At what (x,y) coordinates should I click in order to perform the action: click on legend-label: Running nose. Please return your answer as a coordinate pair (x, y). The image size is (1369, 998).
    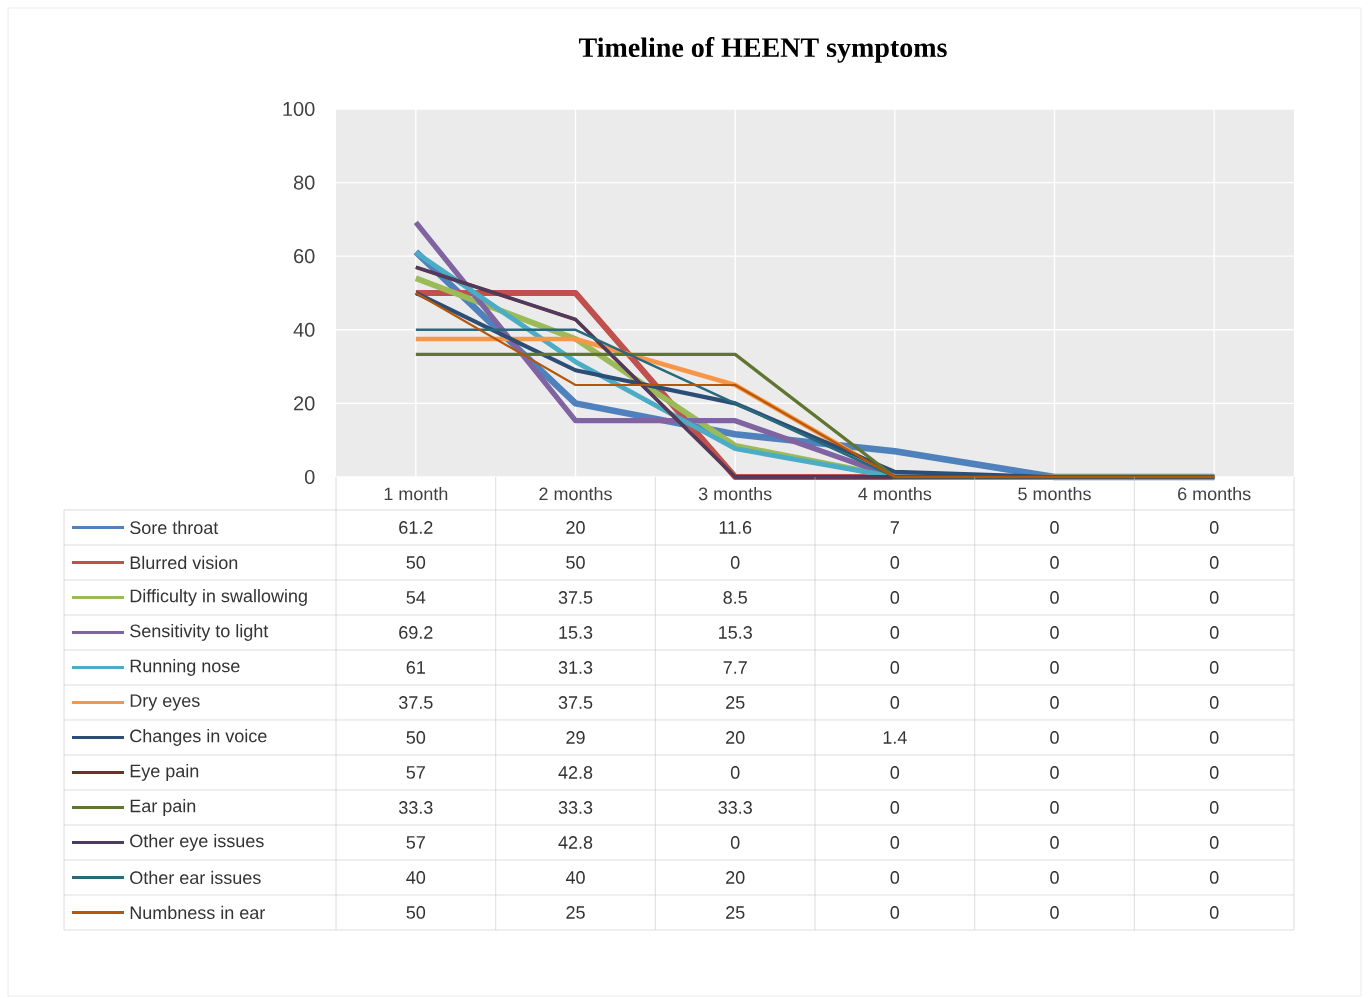
    Looking at the image, I should click on (185, 667).